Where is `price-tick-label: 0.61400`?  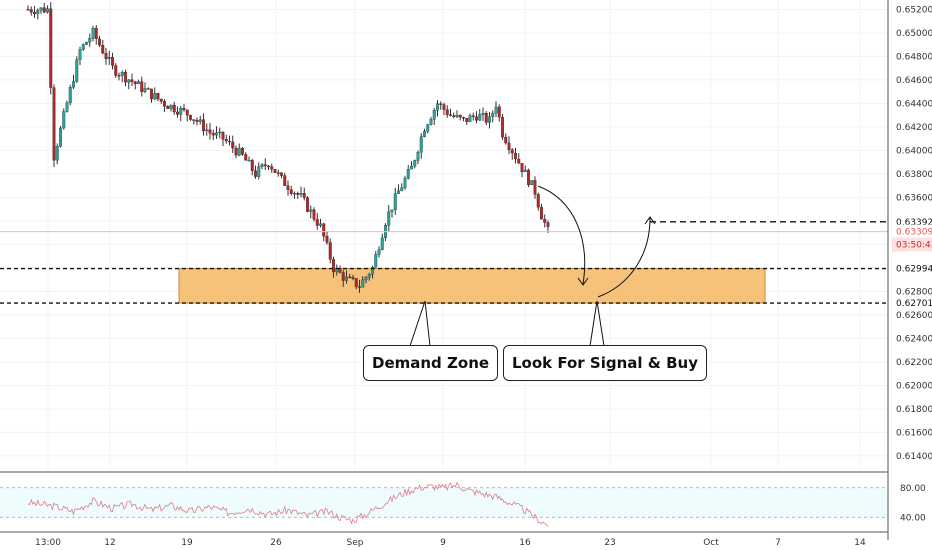
price-tick-label: 0.61400 is located at coordinates (914, 457).